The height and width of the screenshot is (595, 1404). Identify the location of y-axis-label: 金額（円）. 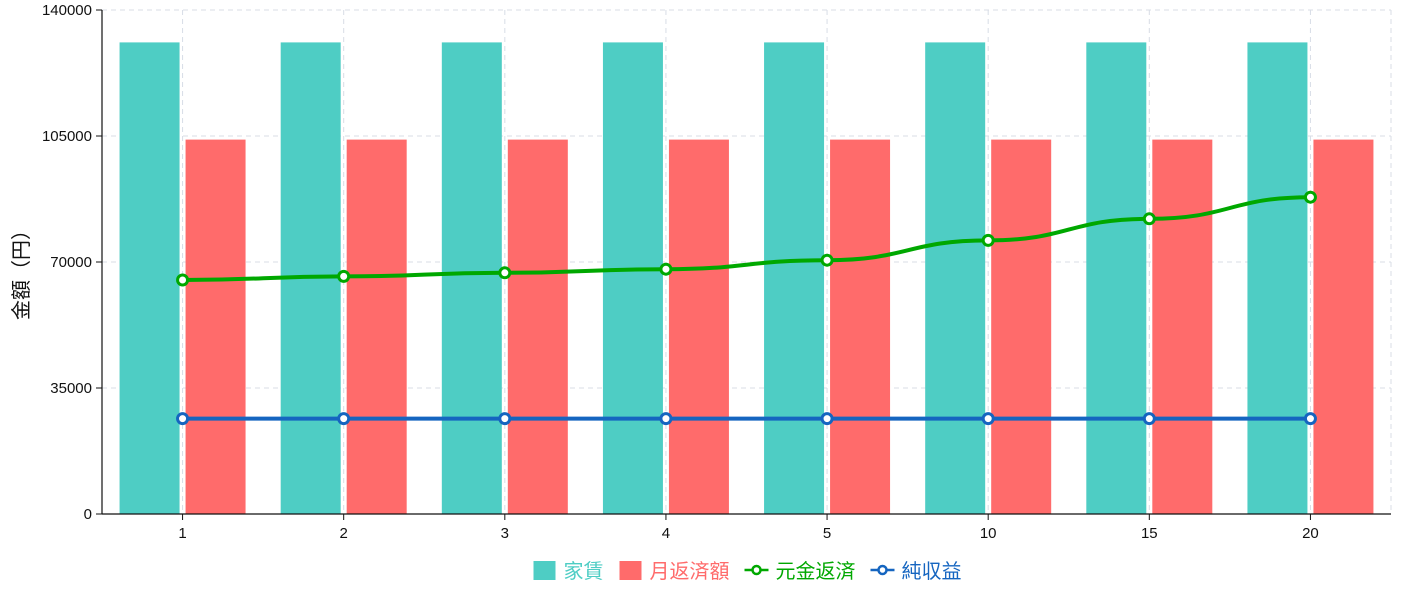
(21, 270).